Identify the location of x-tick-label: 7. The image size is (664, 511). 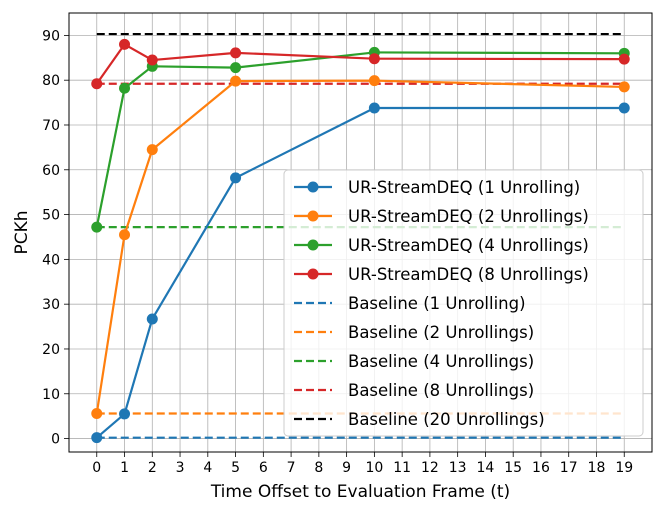
(291, 468).